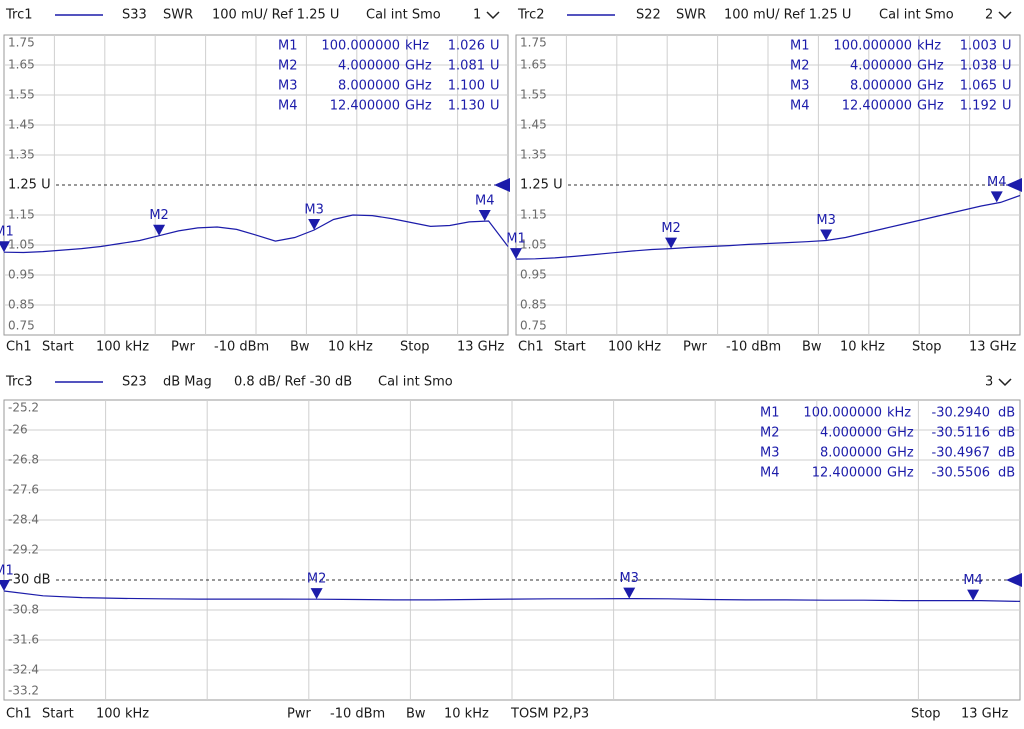 This screenshot has height=729, width=1024. I want to click on y-tick-label: 1.55, so click(21, 95).